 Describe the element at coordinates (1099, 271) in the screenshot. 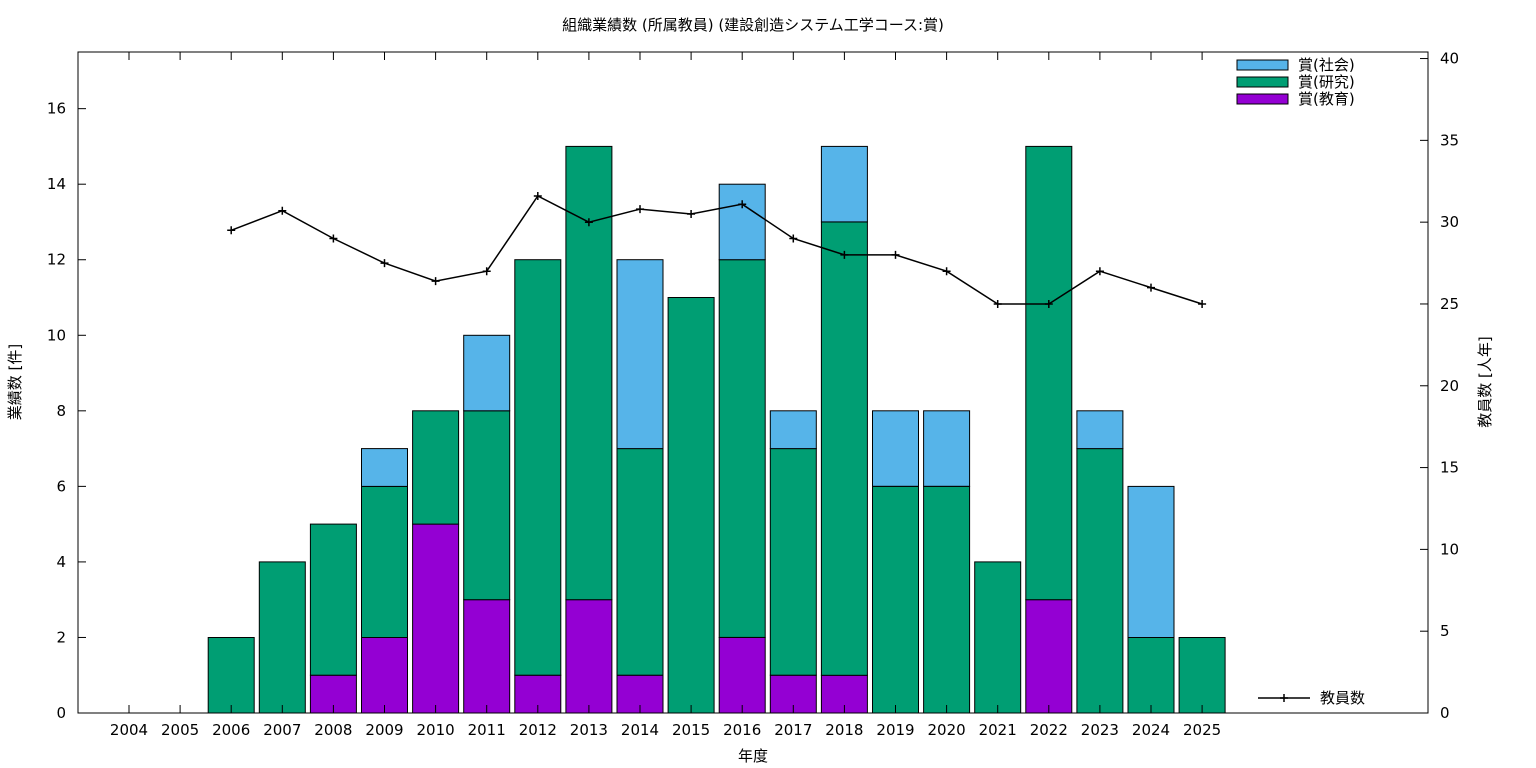

I see `faculty-point-2023` at that location.